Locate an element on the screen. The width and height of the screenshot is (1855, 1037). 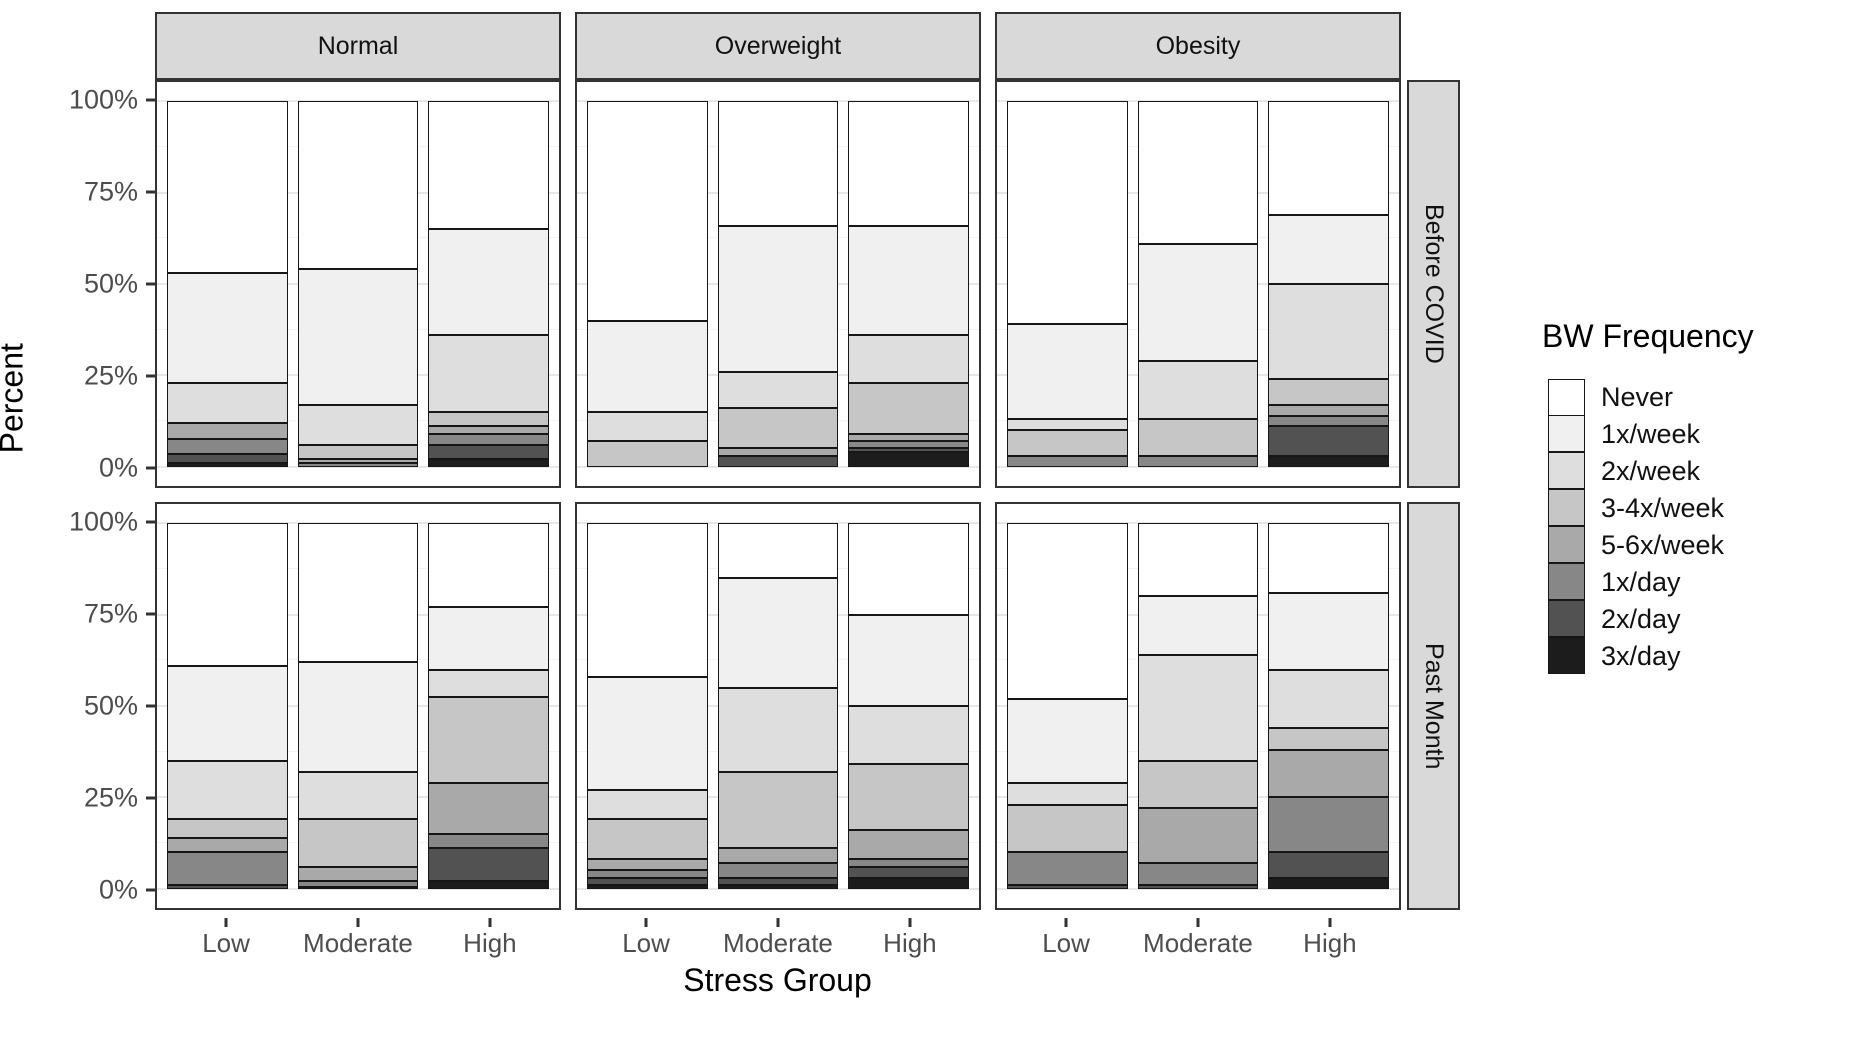
facet-strip-overweight: Overweight is located at coordinates (778, 46).